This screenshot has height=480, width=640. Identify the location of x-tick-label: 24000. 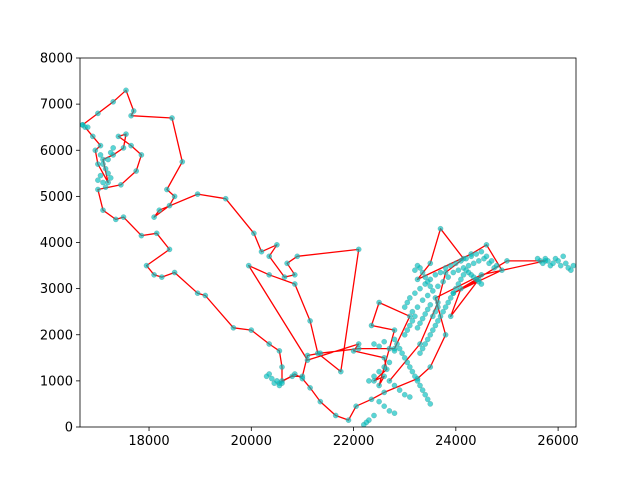
(455, 441).